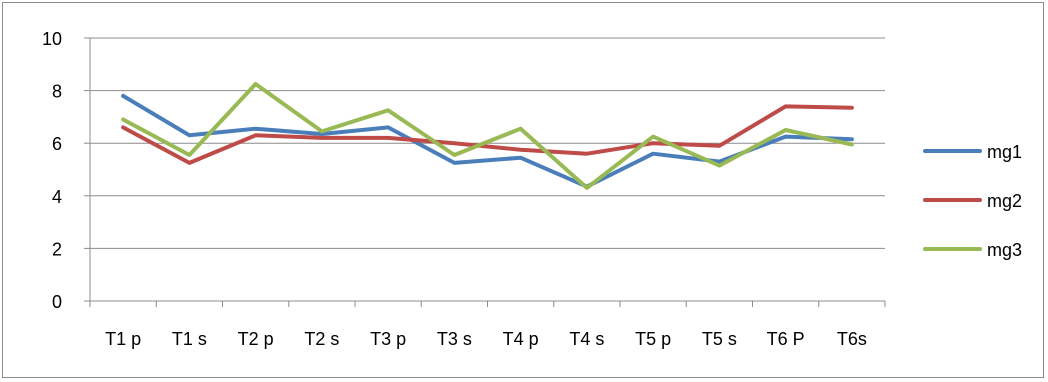 The height and width of the screenshot is (382, 1048). I want to click on y-tick-labels: 0 2 4 6 8 10, so click(52, 170).